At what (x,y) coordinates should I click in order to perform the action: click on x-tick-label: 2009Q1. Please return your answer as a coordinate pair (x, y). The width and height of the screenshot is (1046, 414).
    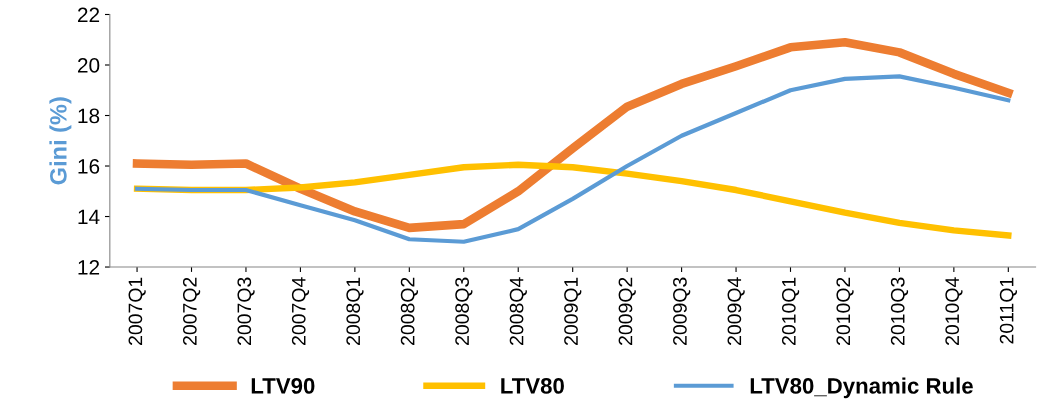
    Looking at the image, I should click on (573, 311).